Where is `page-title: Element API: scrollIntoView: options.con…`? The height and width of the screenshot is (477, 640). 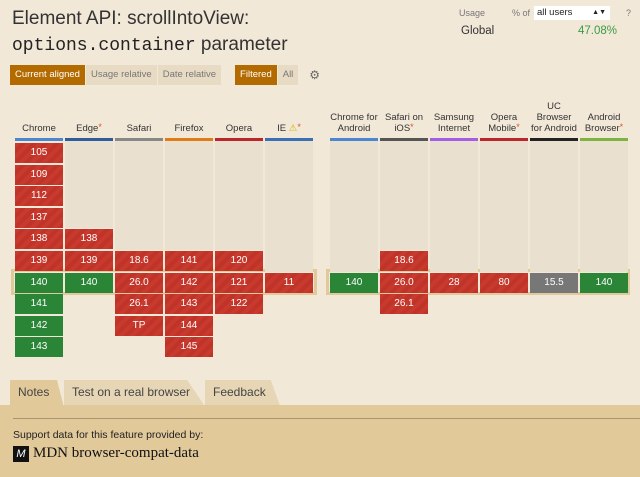 page-title: Element API: scrollIntoView: options.con… is located at coordinates (150, 32).